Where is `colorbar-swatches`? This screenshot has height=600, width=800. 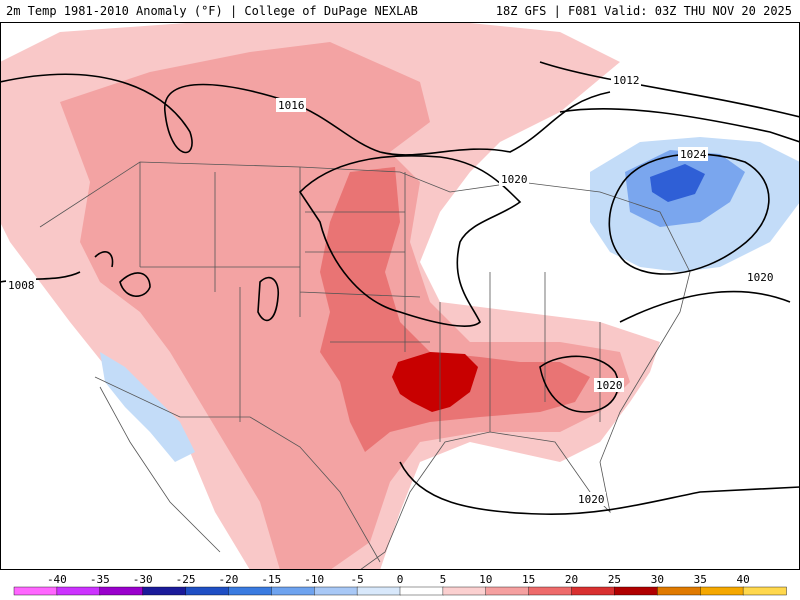
colorbar-swatches is located at coordinates (400, 591).